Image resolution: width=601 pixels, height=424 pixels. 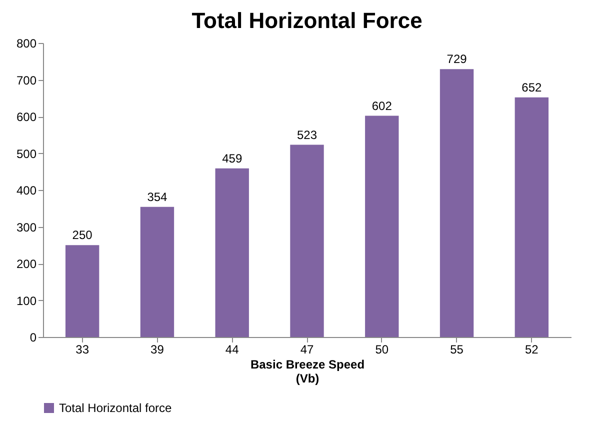 What do you see at coordinates (26, 117) in the screenshot?
I see `y-tick-label: 600` at bounding box center [26, 117].